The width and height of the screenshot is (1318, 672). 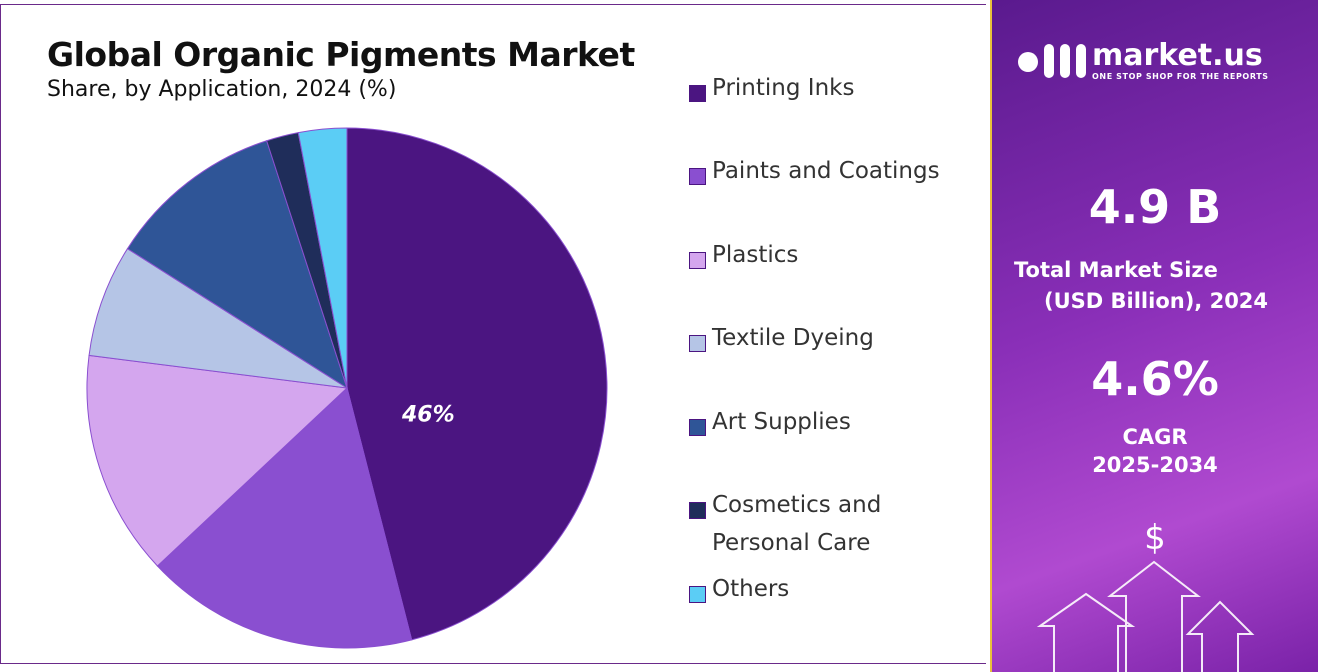 What do you see at coordinates (1155, 437) in the screenshot?
I see `cagr-label: CAGR` at bounding box center [1155, 437].